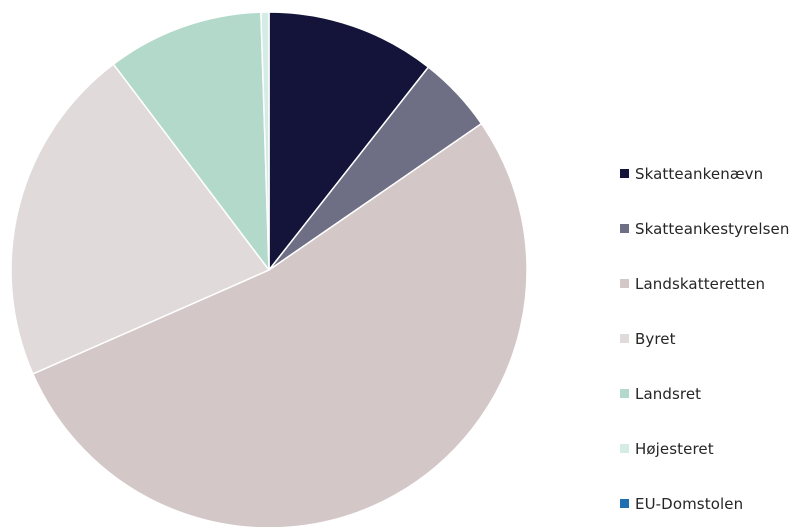  I want to click on legend-item-skatteankenaevn: Skatteankenævn, so click(715, 173).